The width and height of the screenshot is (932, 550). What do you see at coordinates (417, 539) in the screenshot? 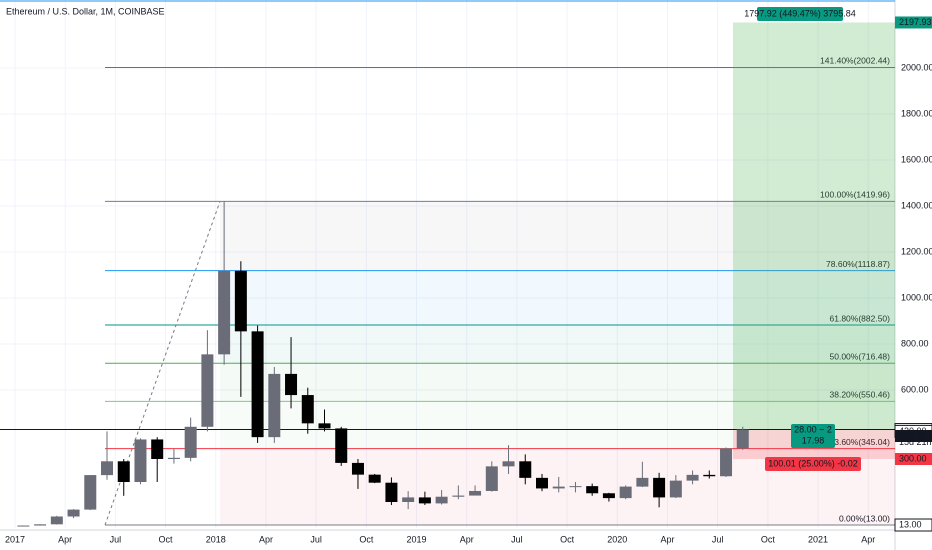
I see `x-tick-label: 2019` at bounding box center [417, 539].